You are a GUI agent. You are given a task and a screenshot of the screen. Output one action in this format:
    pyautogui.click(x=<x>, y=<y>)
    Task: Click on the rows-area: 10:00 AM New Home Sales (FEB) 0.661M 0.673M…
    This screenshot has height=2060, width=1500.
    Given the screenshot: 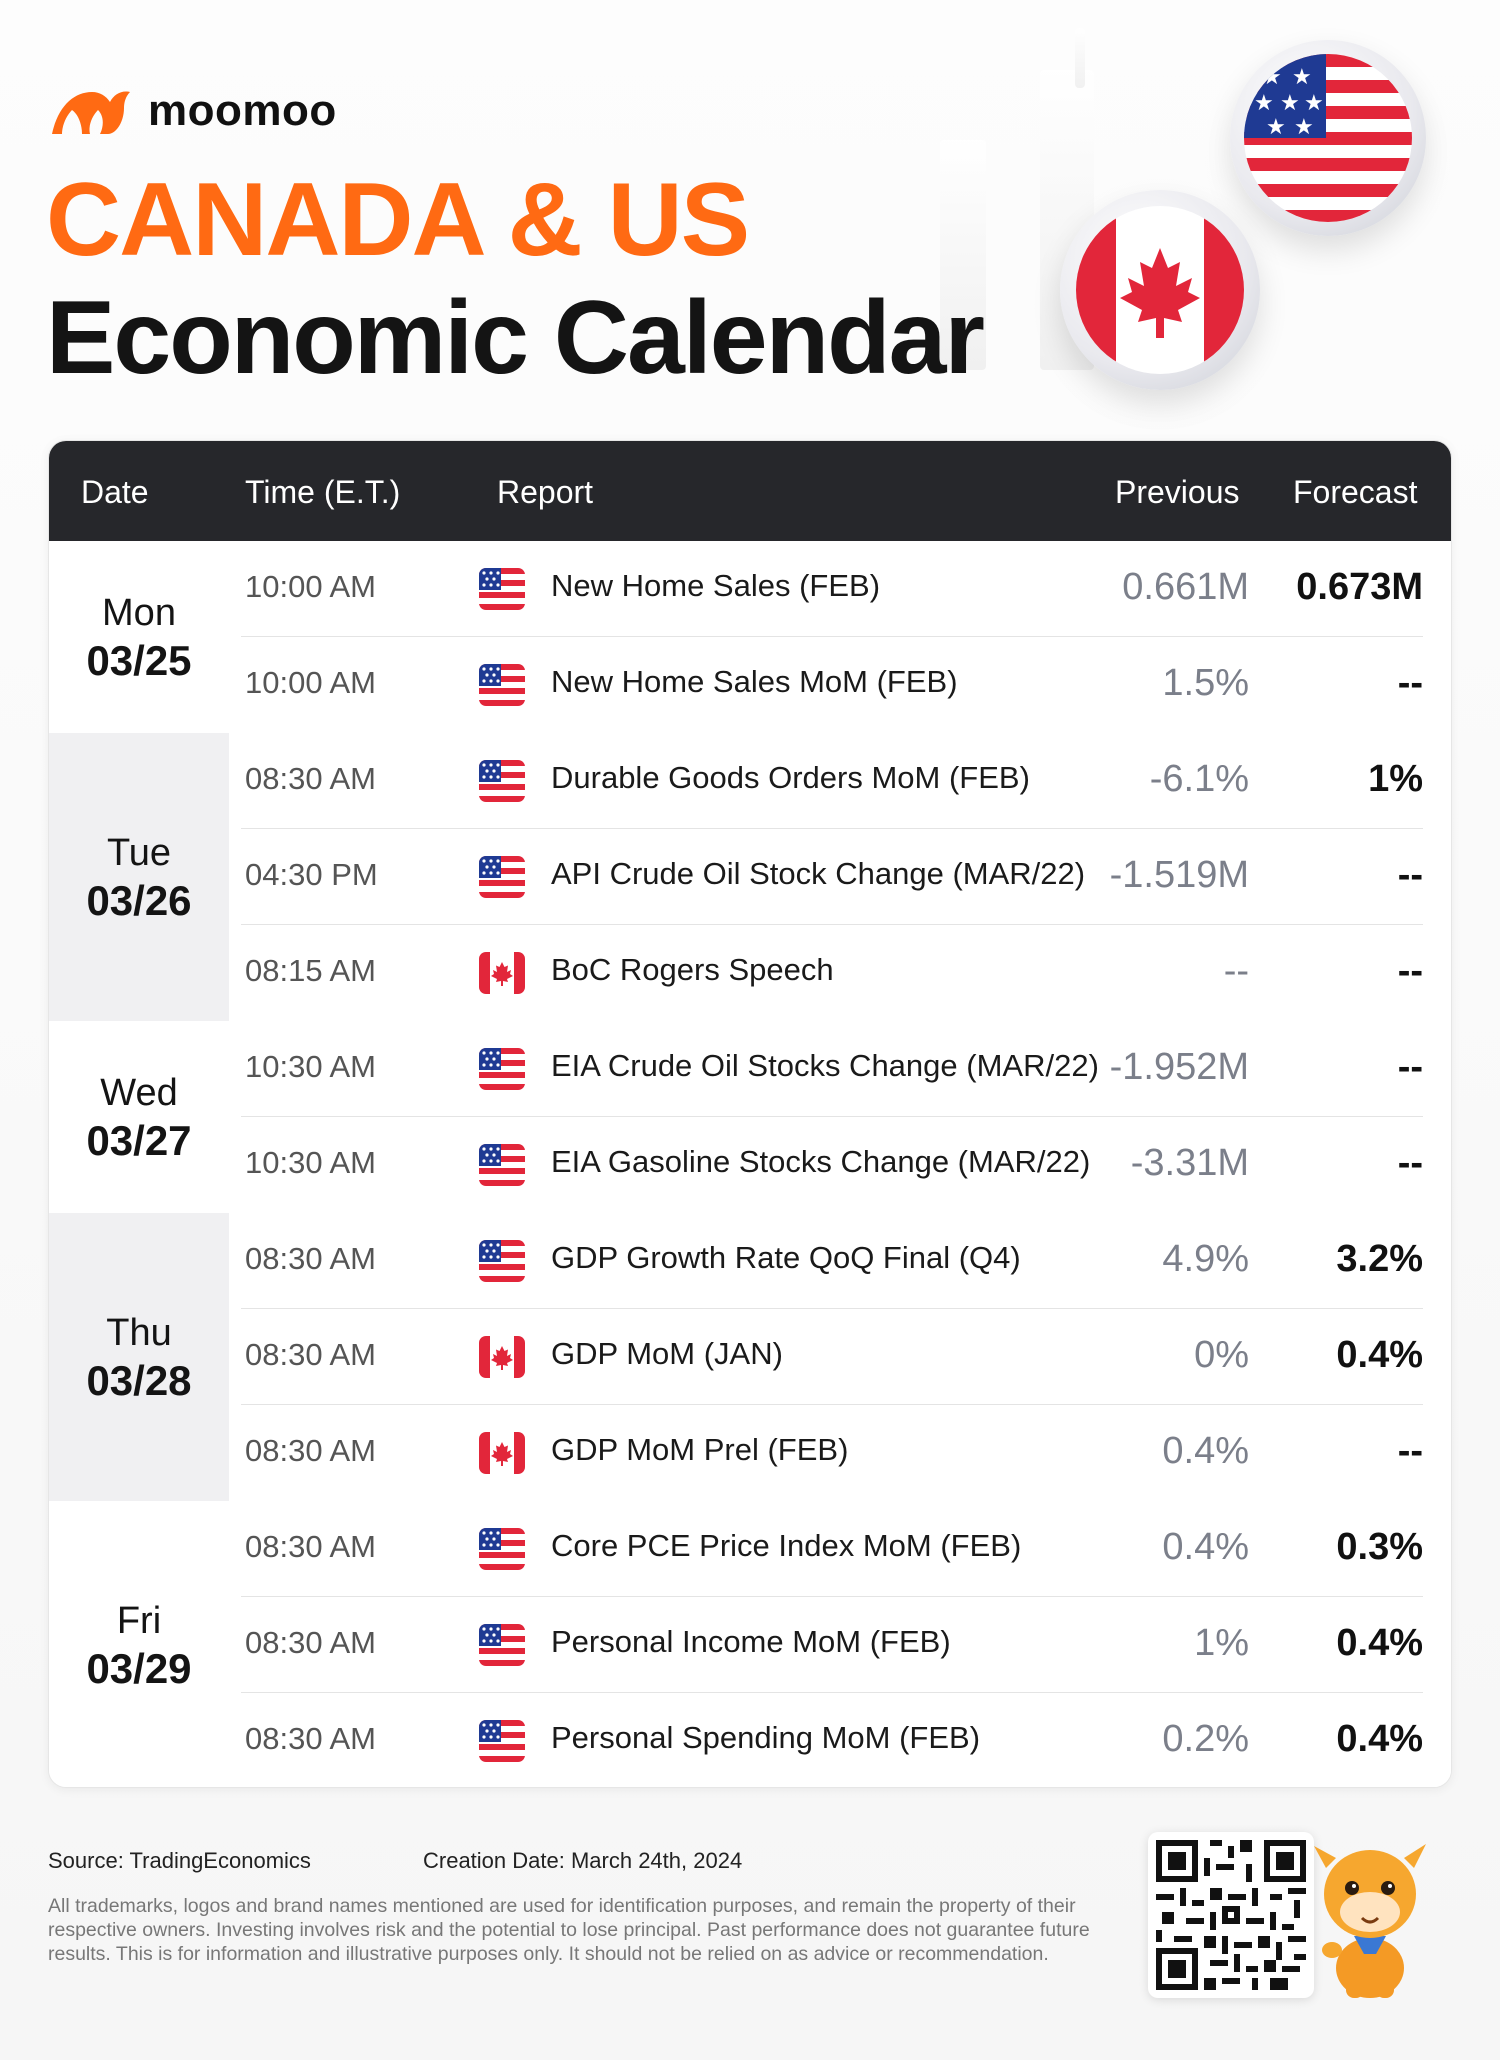 What is the action you would take?
    pyautogui.click(x=840, y=637)
    